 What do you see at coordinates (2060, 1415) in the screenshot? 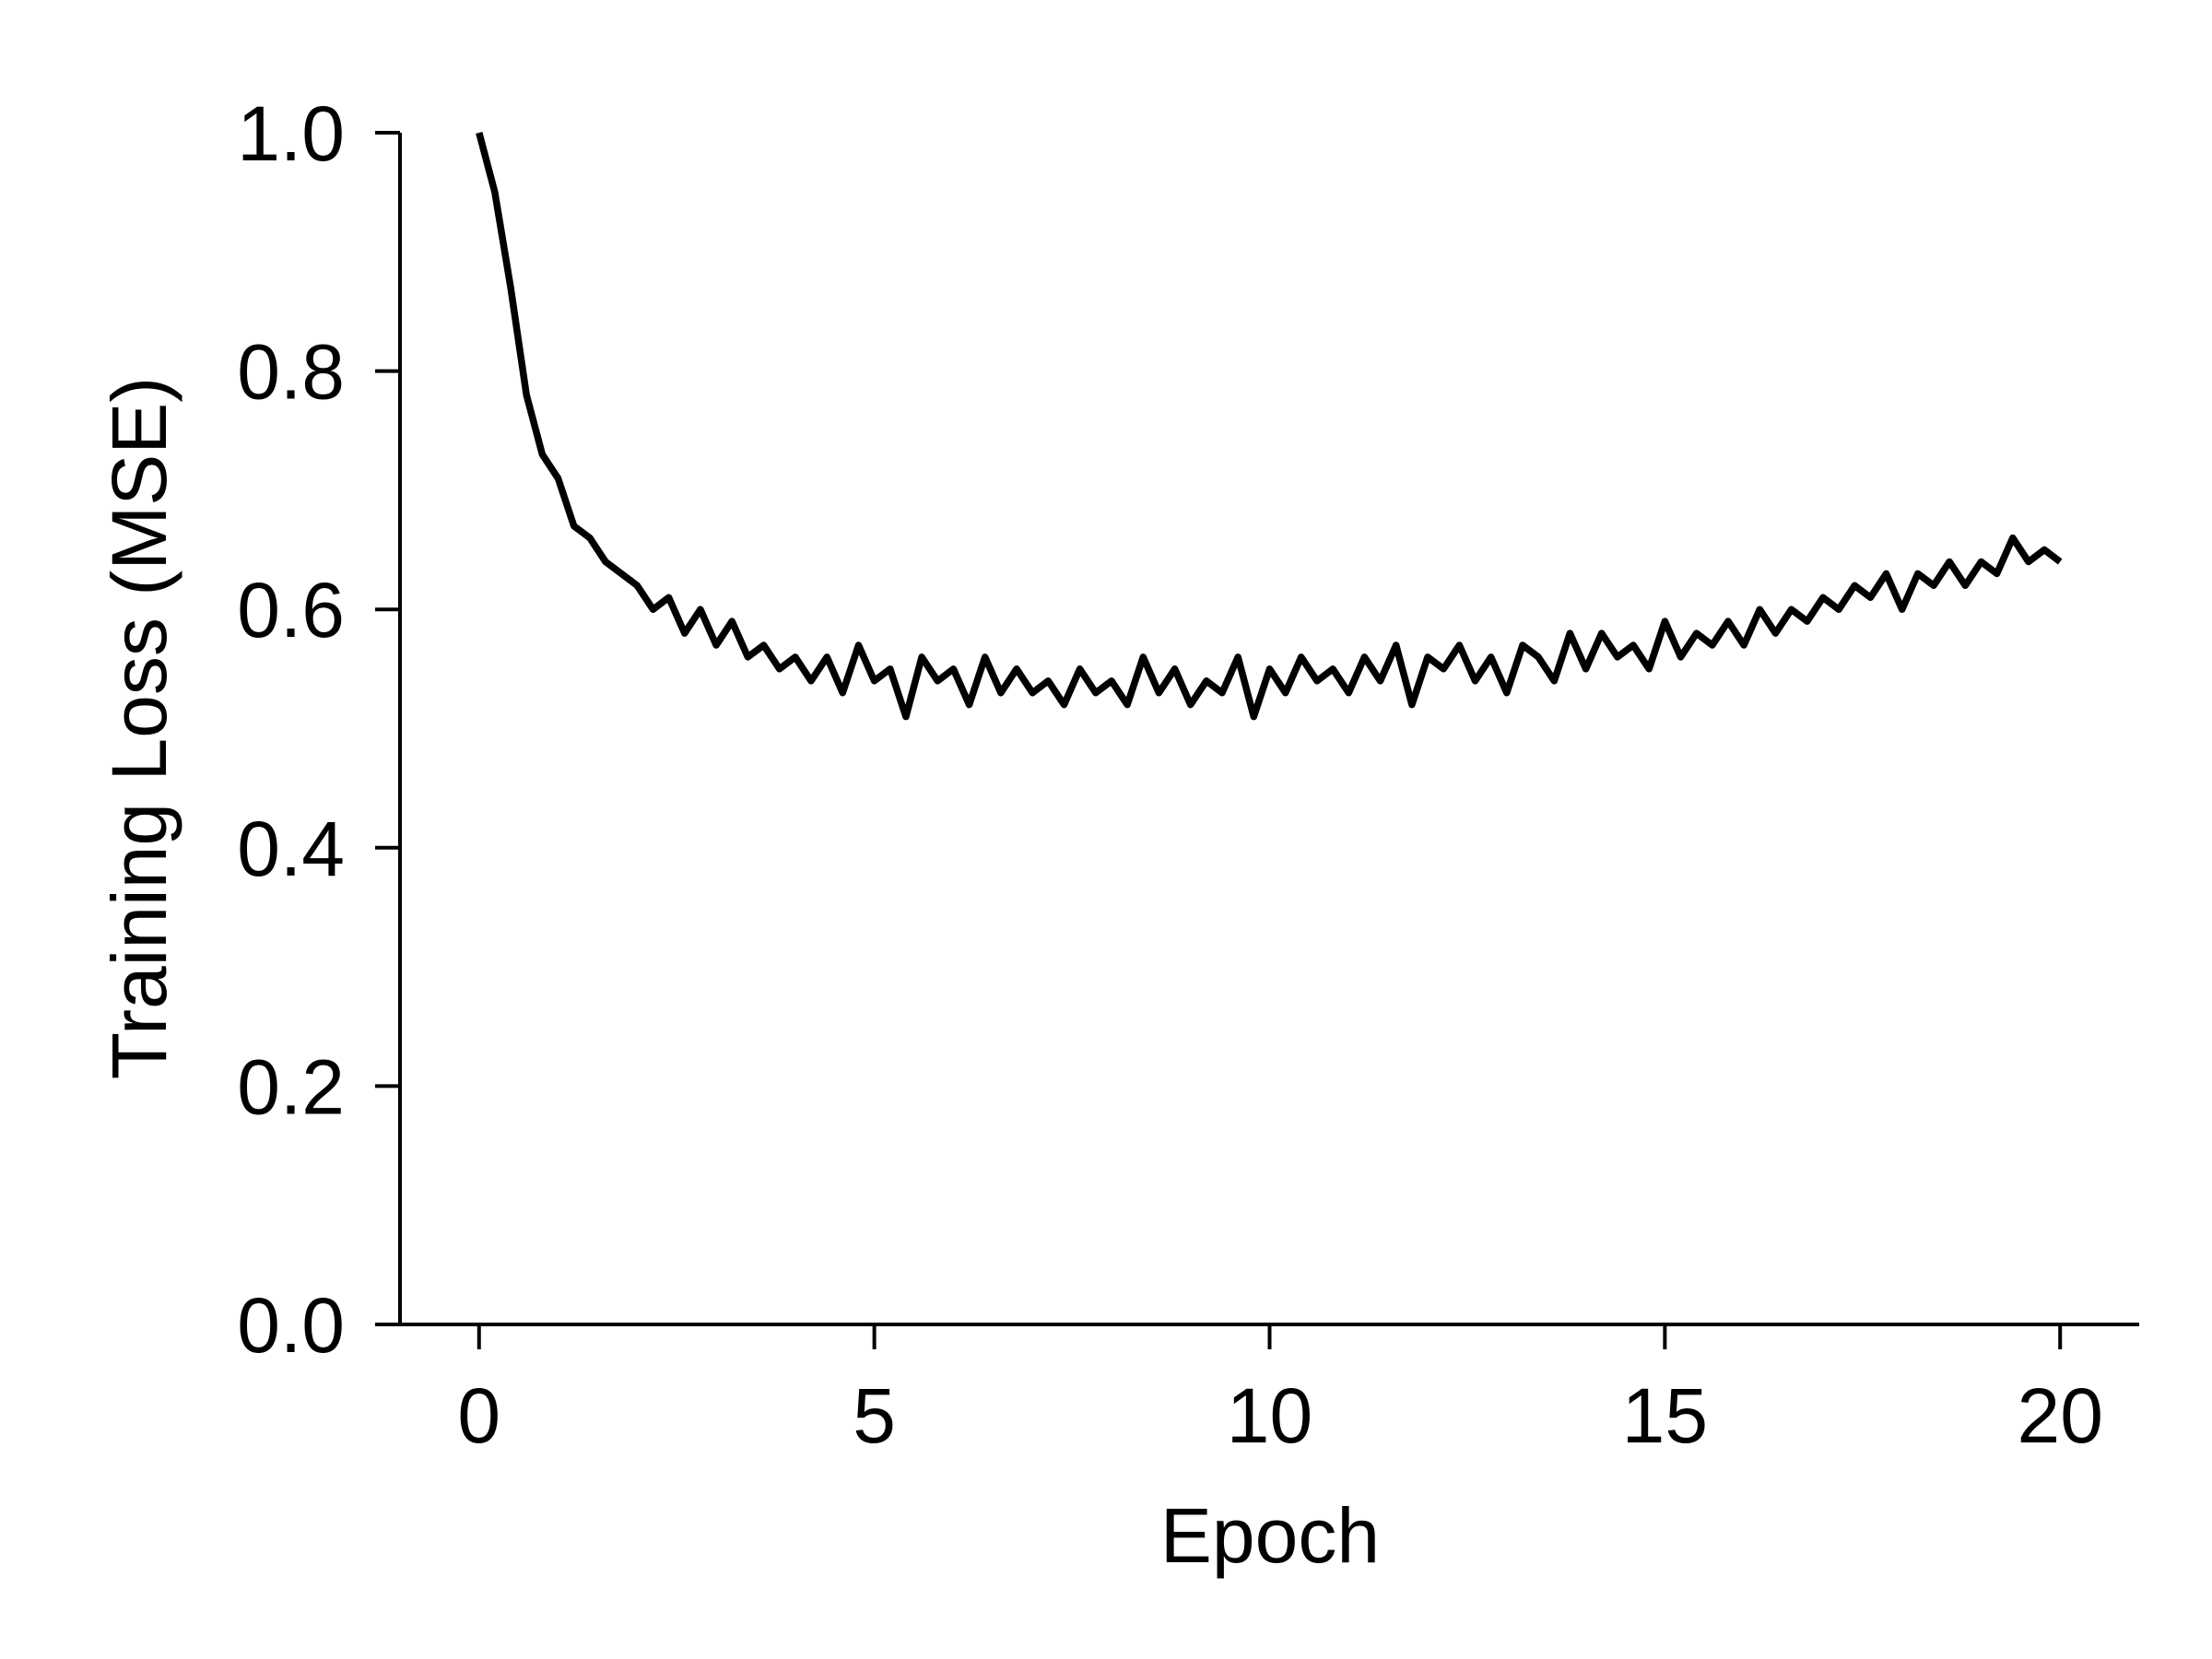
I see `x-tick-label: 20` at bounding box center [2060, 1415].